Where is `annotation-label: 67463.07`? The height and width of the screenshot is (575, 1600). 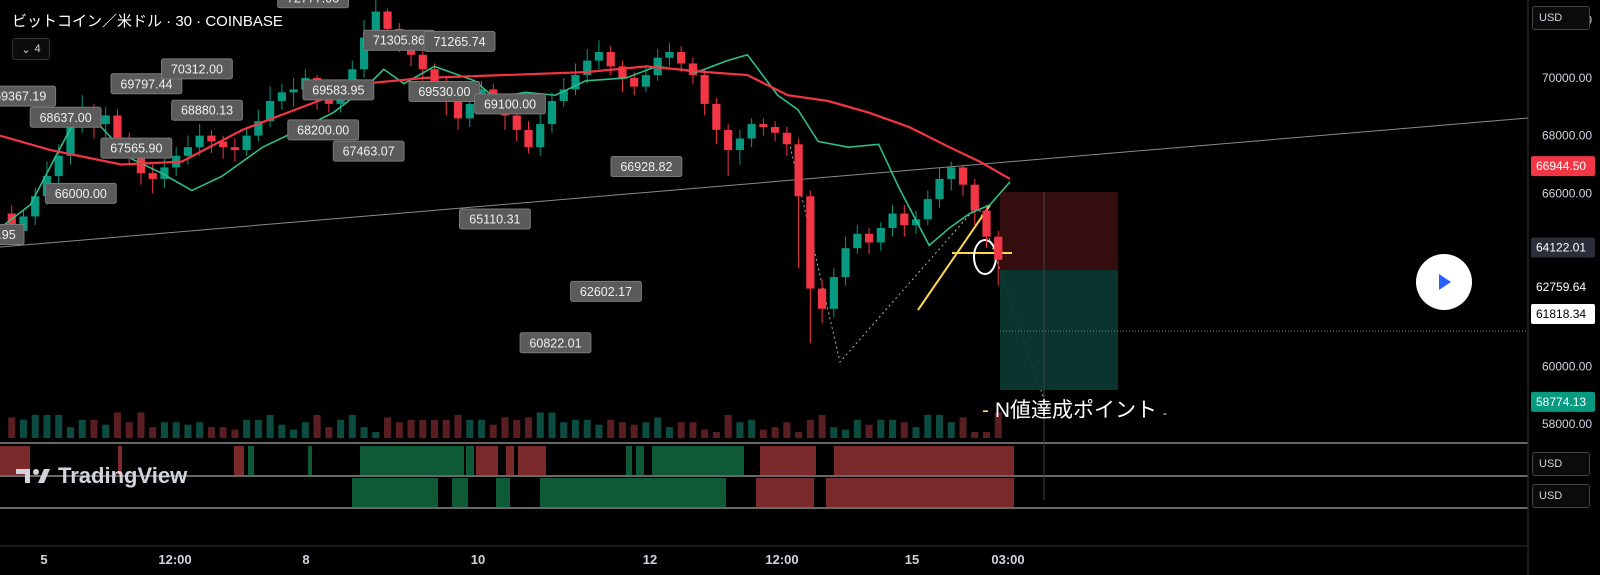
annotation-label: 67463.07 is located at coordinates (369, 152).